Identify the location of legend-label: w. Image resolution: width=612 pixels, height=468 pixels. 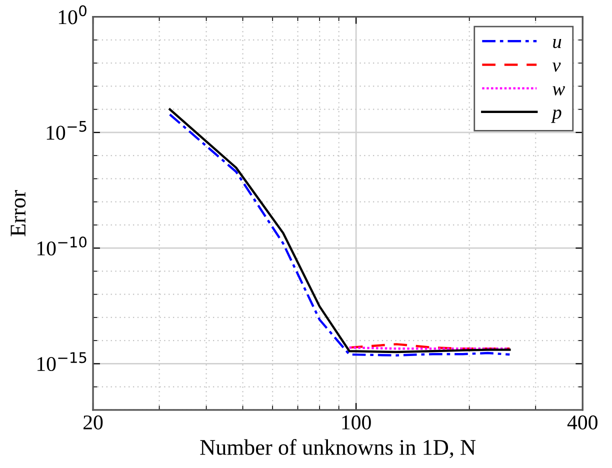
(558, 91).